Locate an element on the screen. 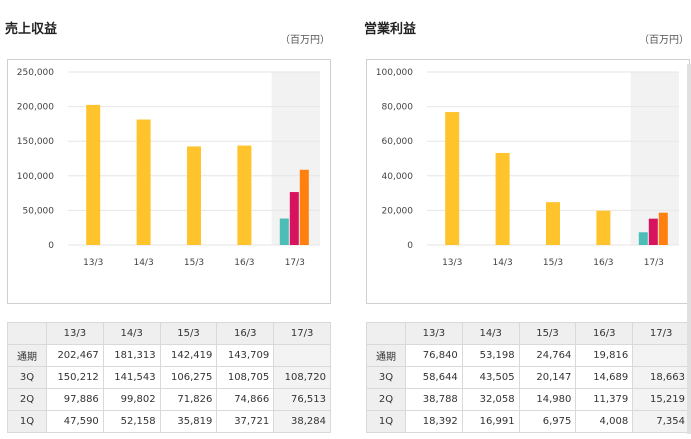 The height and width of the screenshot is (439, 691). x-tick-label: 16/3 is located at coordinates (603, 263).